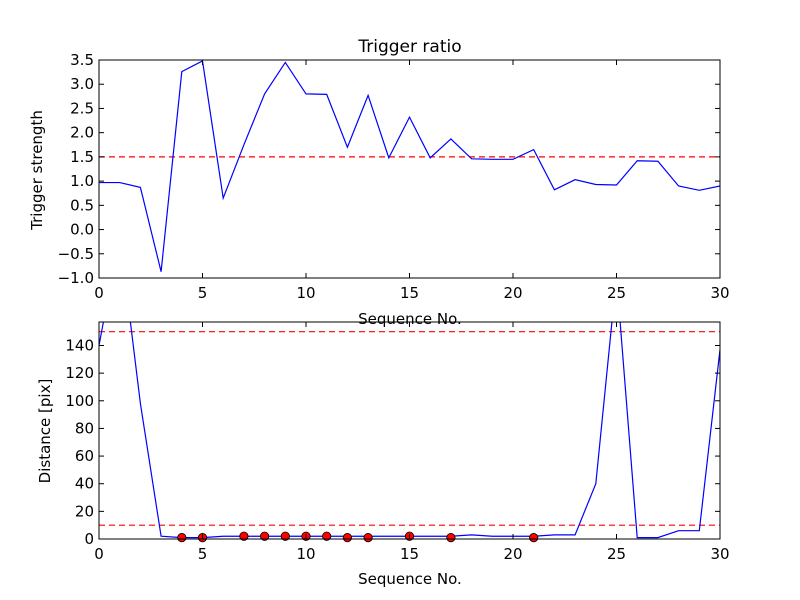 The height and width of the screenshot is (600, 800). I want to click on y-tick-label: 3.0, so click(82, 84).